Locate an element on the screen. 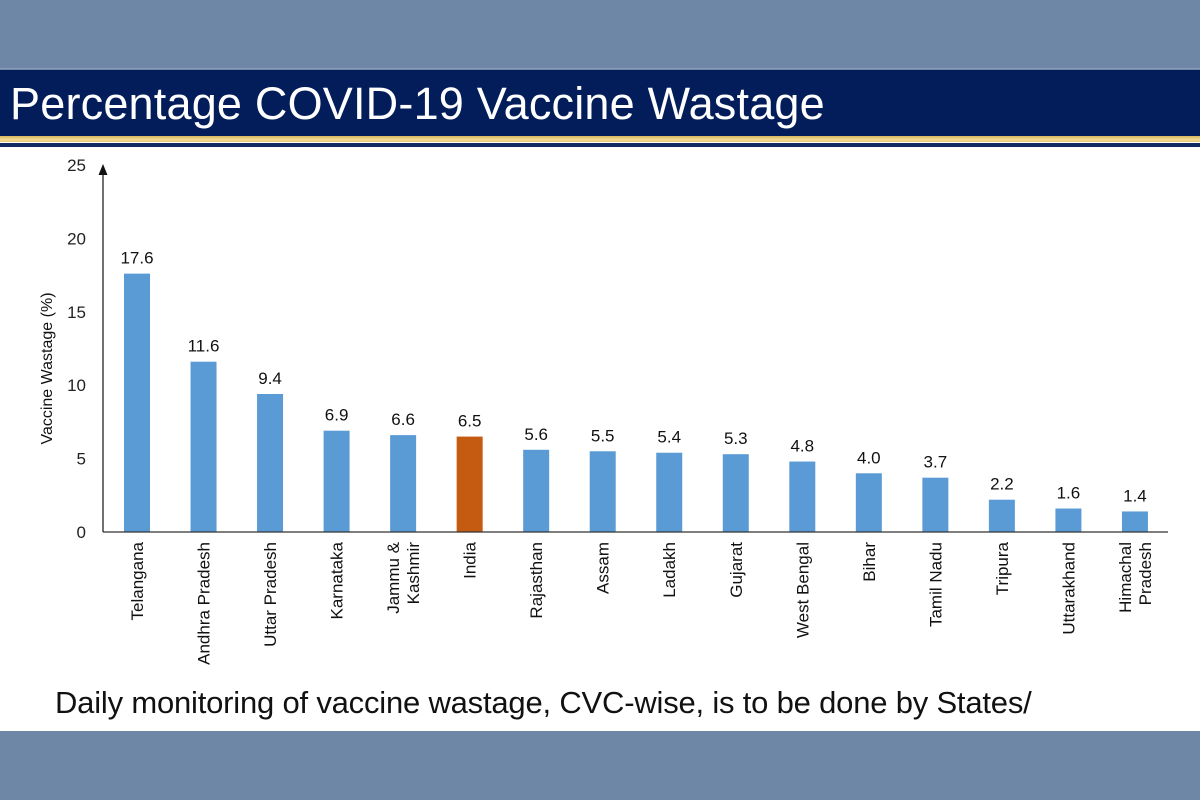  top-border-line is located at coordinates (600, 68).